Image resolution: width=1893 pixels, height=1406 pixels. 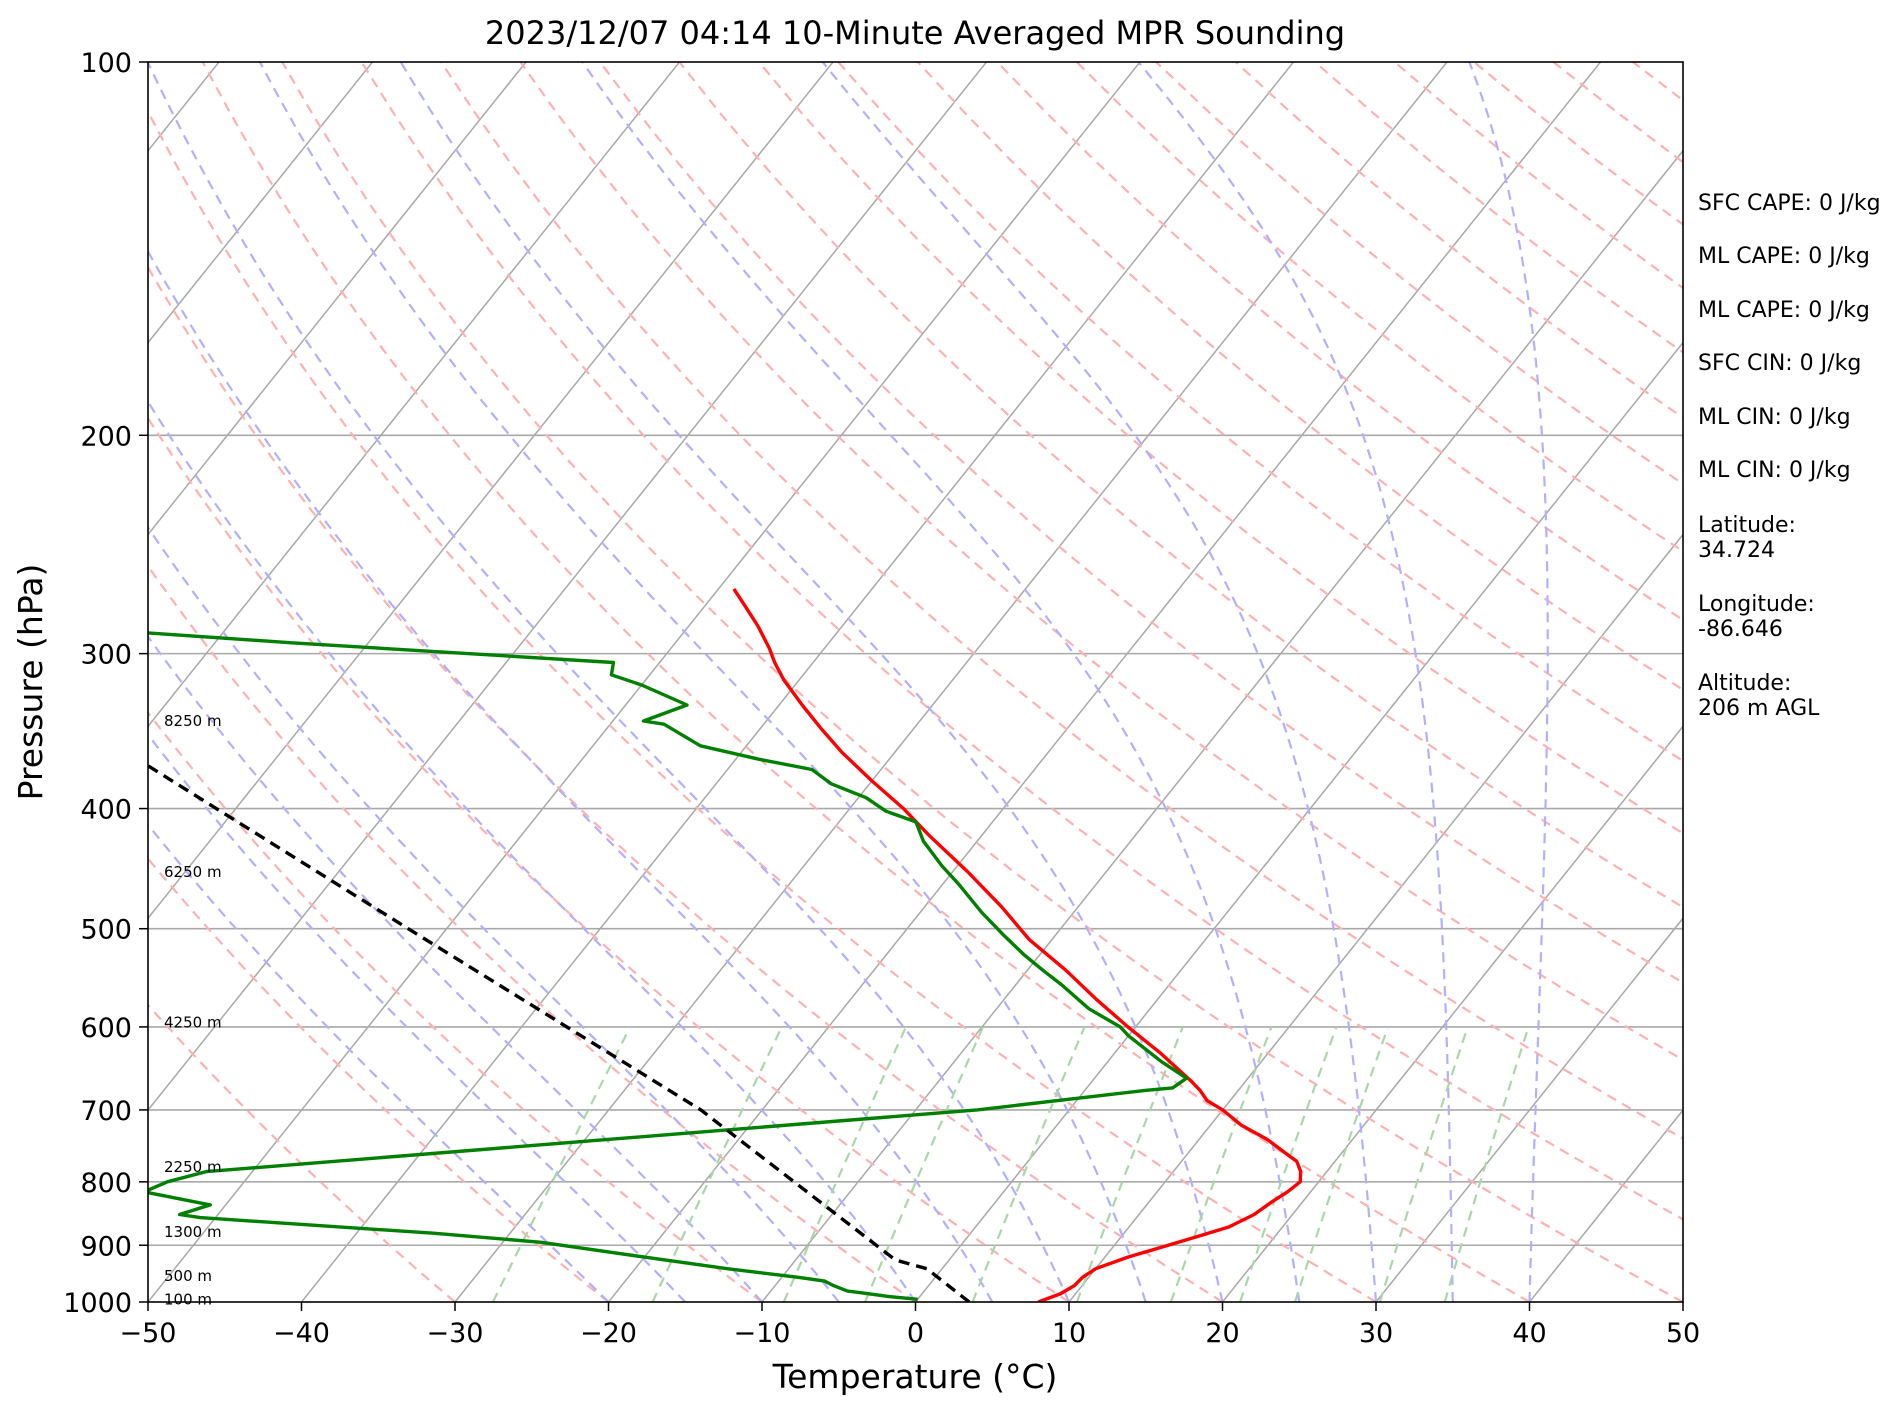 I want to click on height-label: 2250 m, so click(x=193, y=1167).